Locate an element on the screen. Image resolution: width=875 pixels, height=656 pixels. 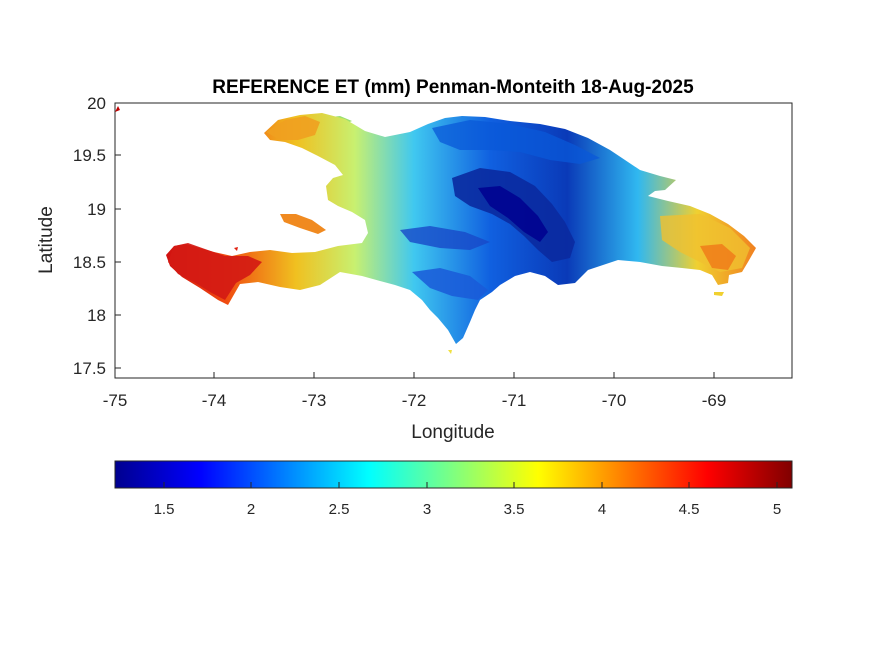
saona-island is located at coordinates (719, 294).